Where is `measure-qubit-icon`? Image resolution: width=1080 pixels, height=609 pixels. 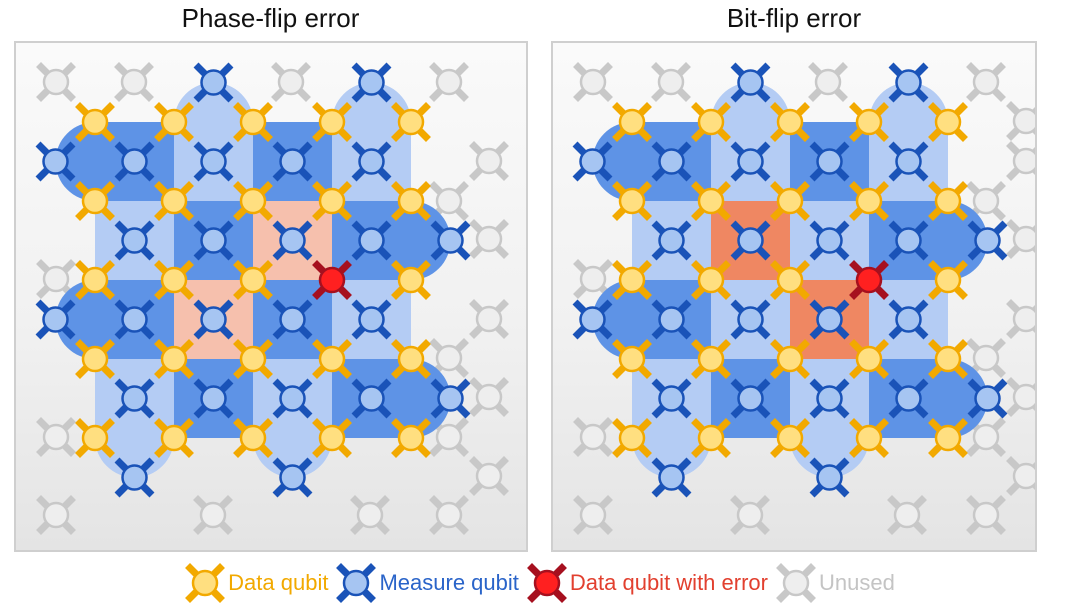
measure-qubit-icon is located at coordinates (356, 583).